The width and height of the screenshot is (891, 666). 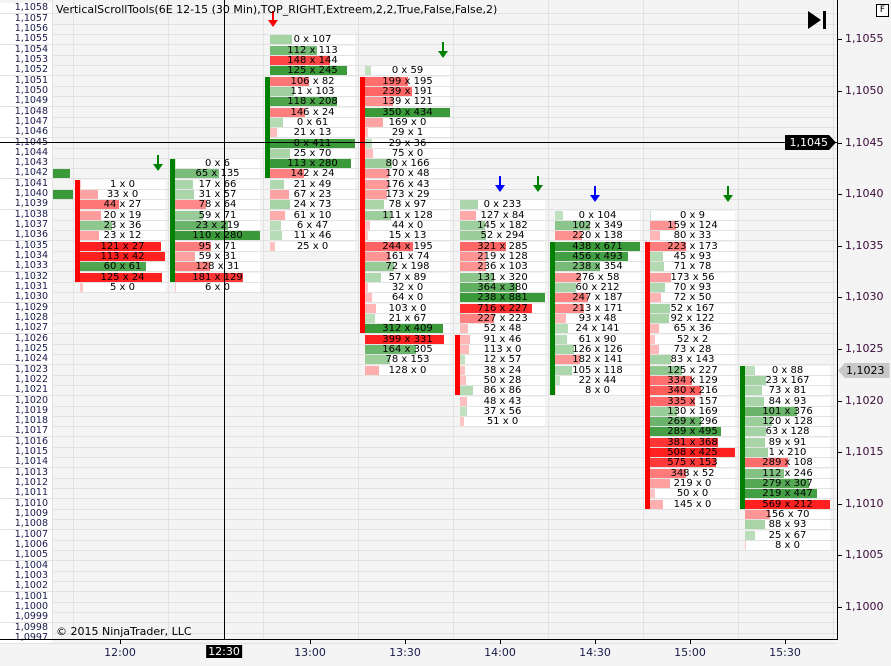 I want to click on bid-ask-text: 321 x 285, so click(x=502, y=246).